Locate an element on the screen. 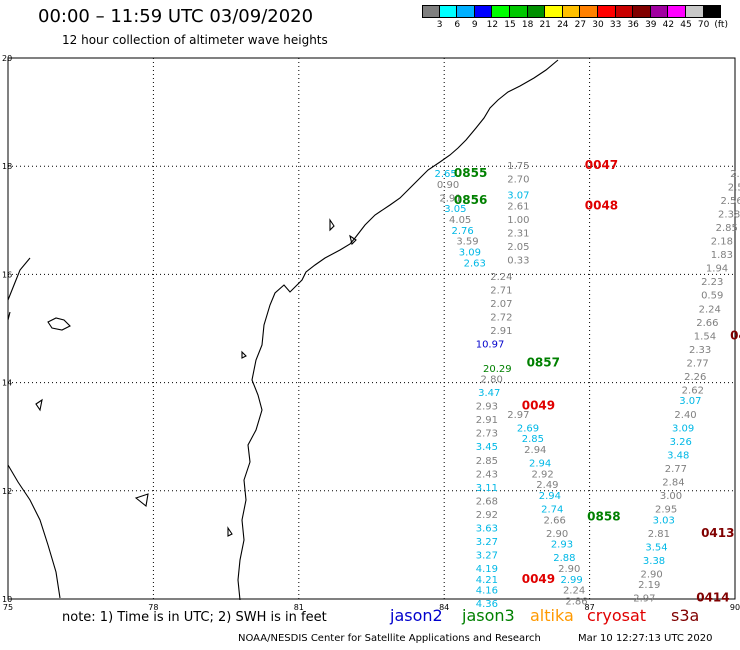 The image size is (740, 650). wave-height-value: 4.21 is located at coordinates (487, 580).